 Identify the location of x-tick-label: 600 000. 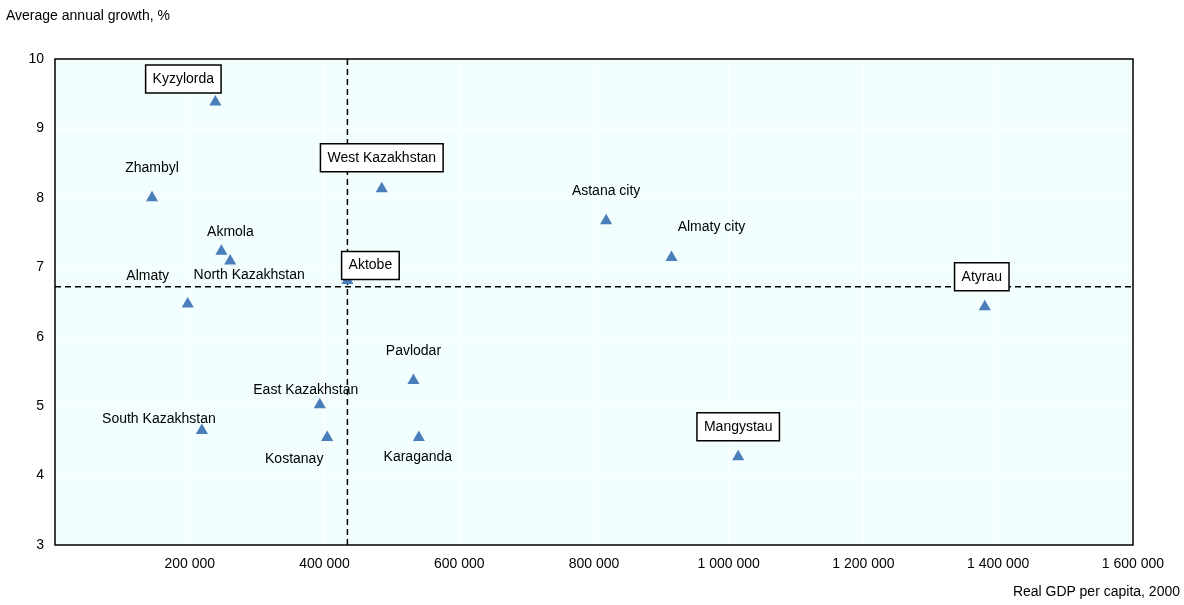
(459, 563).